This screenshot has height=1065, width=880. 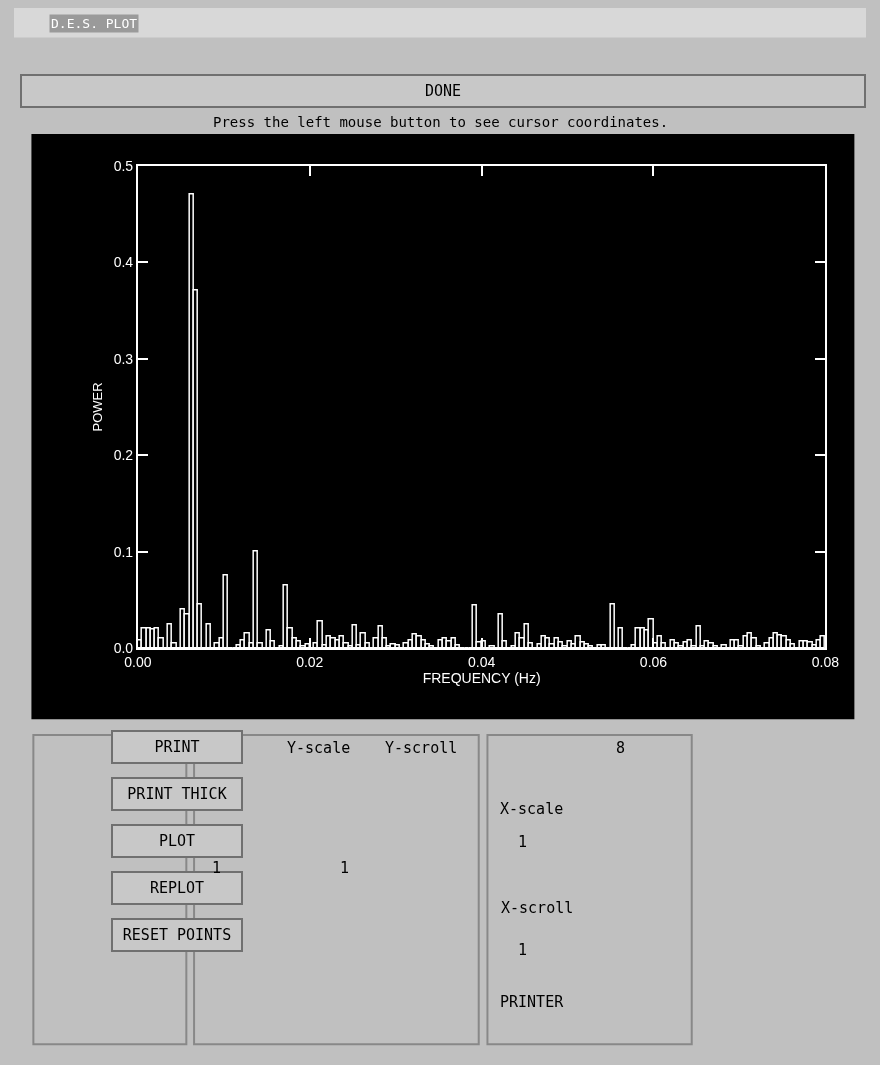 I want to click on x-tick-label: 0.06, so click(x=653, y=662).